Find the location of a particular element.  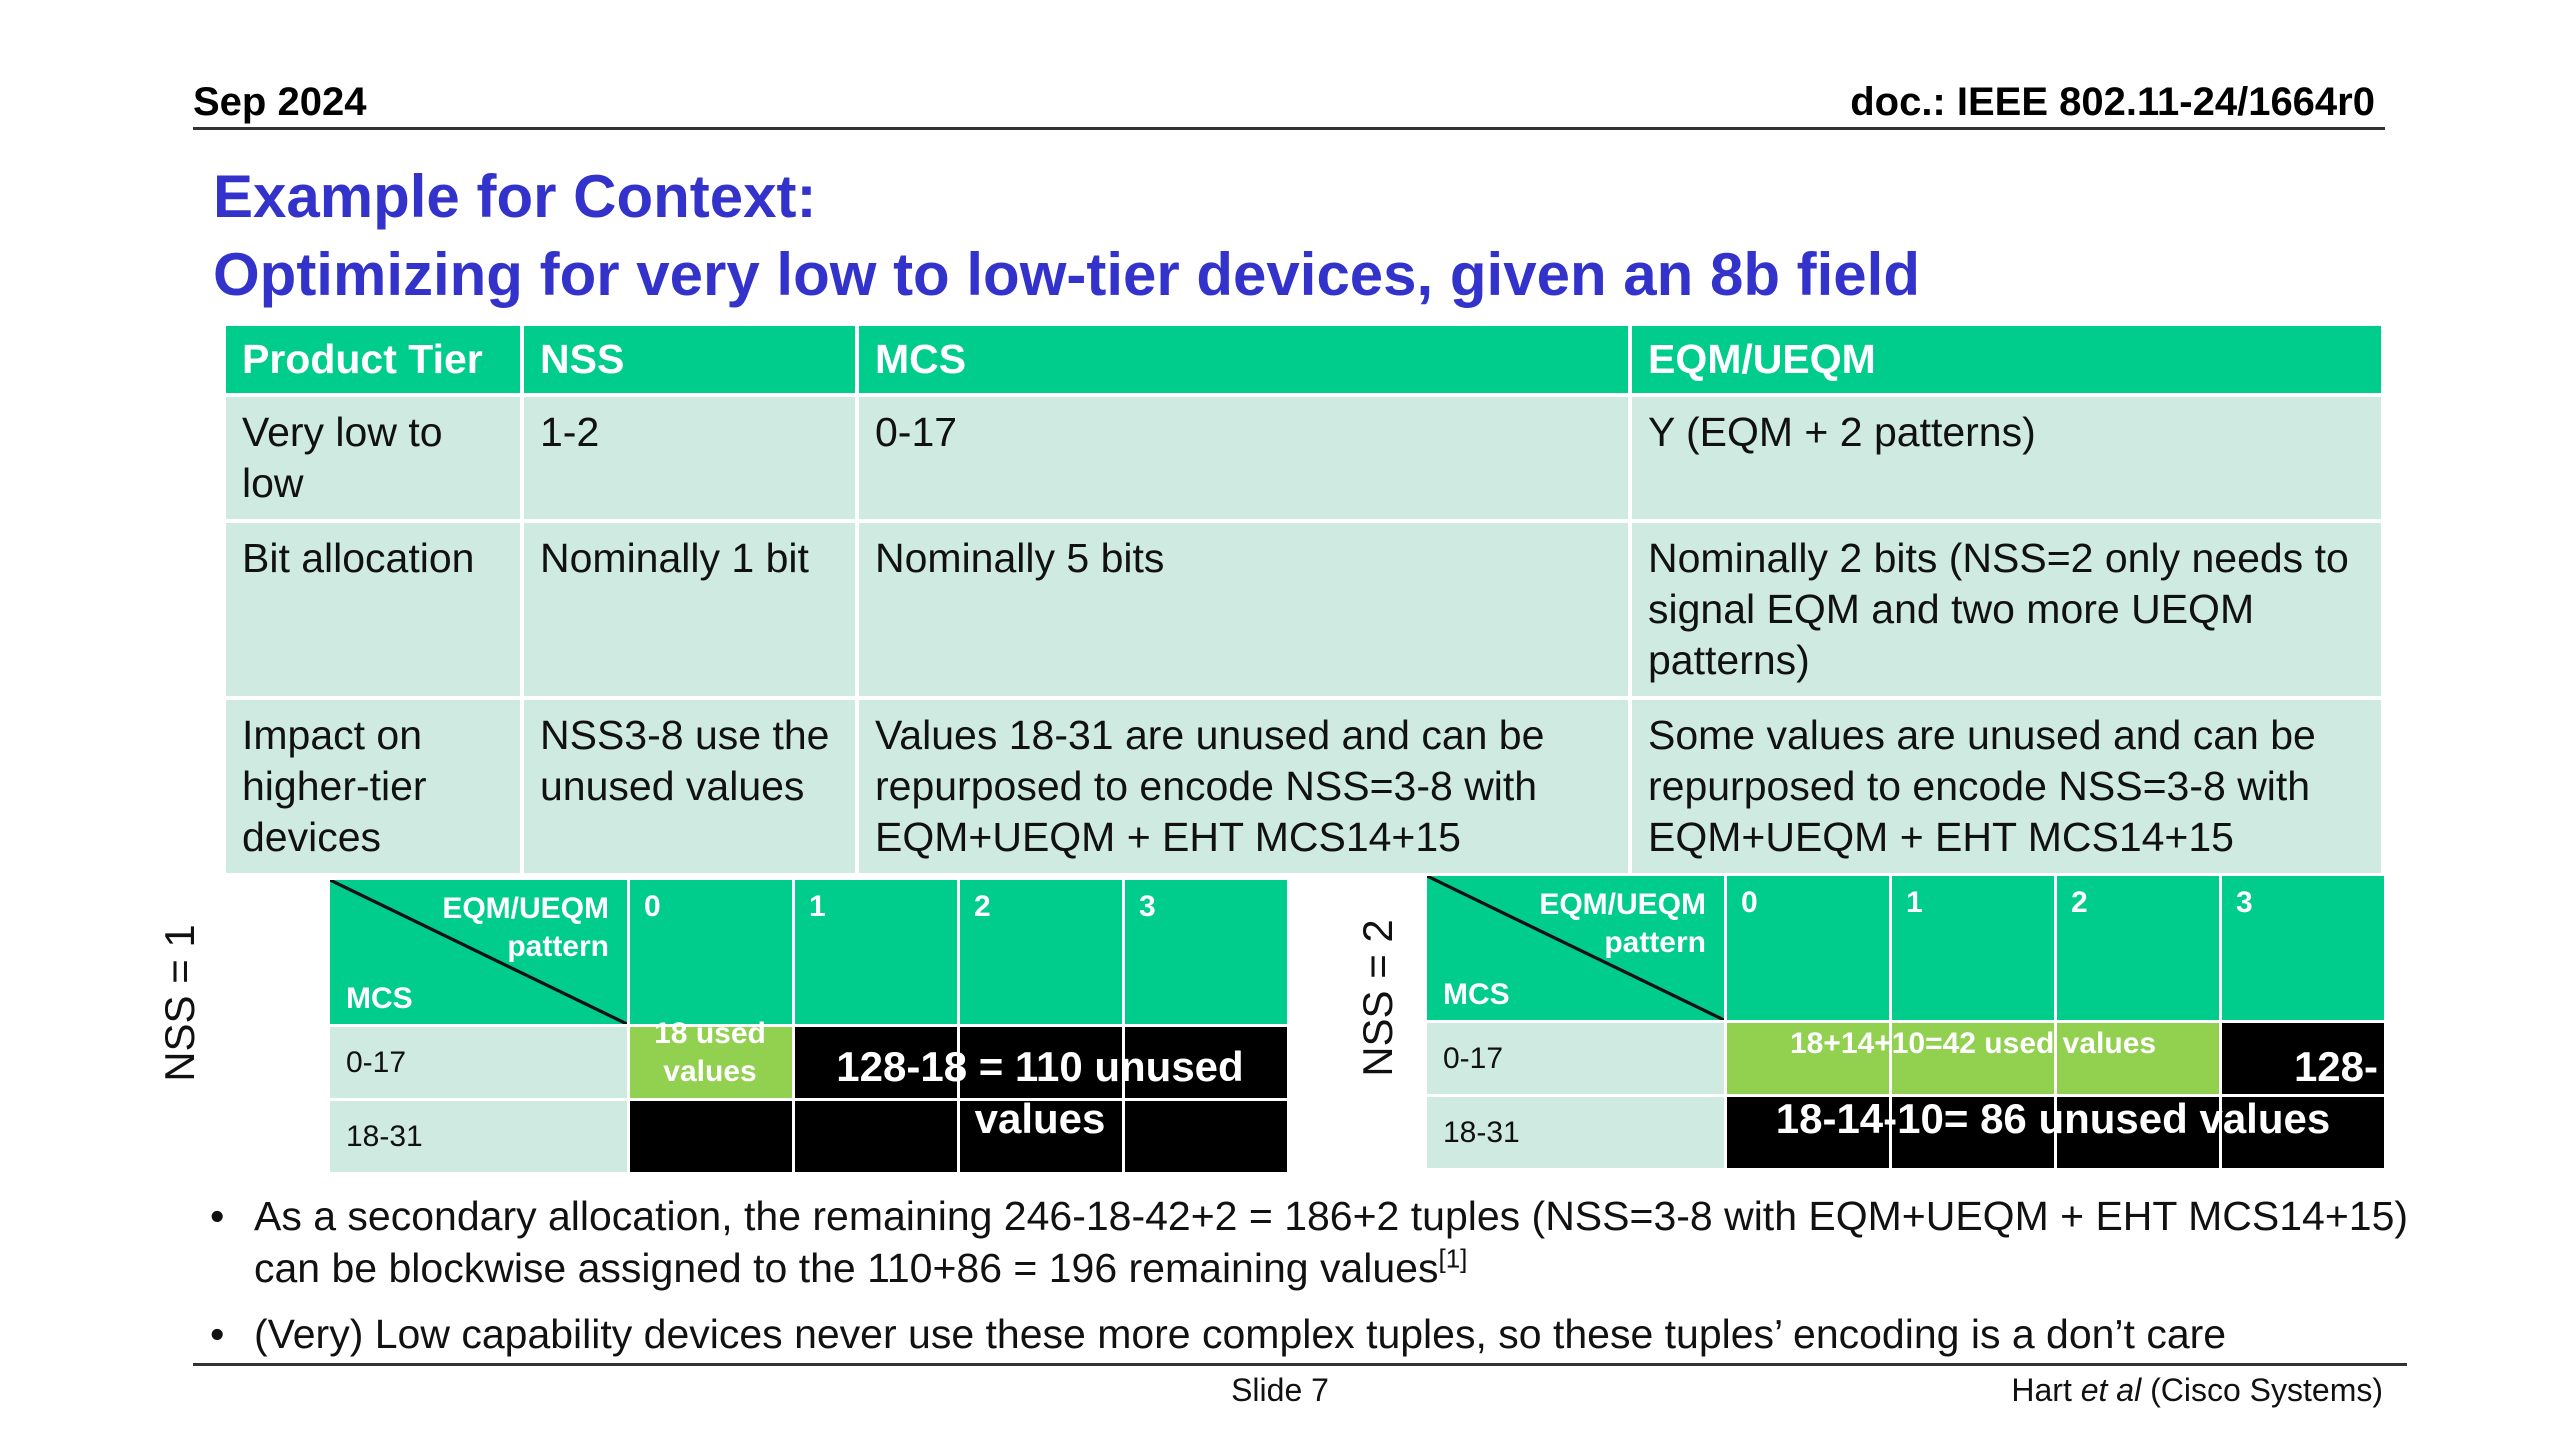

nss2-col-1: 1 is located at coordinates (1973, 948).